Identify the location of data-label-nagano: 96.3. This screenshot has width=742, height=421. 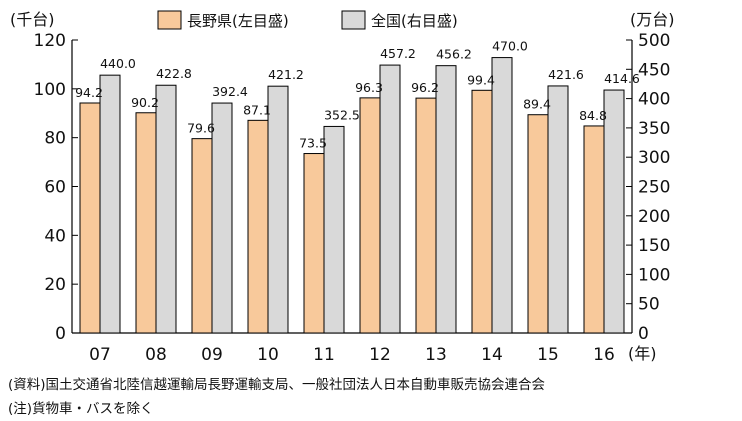
(369, 87).